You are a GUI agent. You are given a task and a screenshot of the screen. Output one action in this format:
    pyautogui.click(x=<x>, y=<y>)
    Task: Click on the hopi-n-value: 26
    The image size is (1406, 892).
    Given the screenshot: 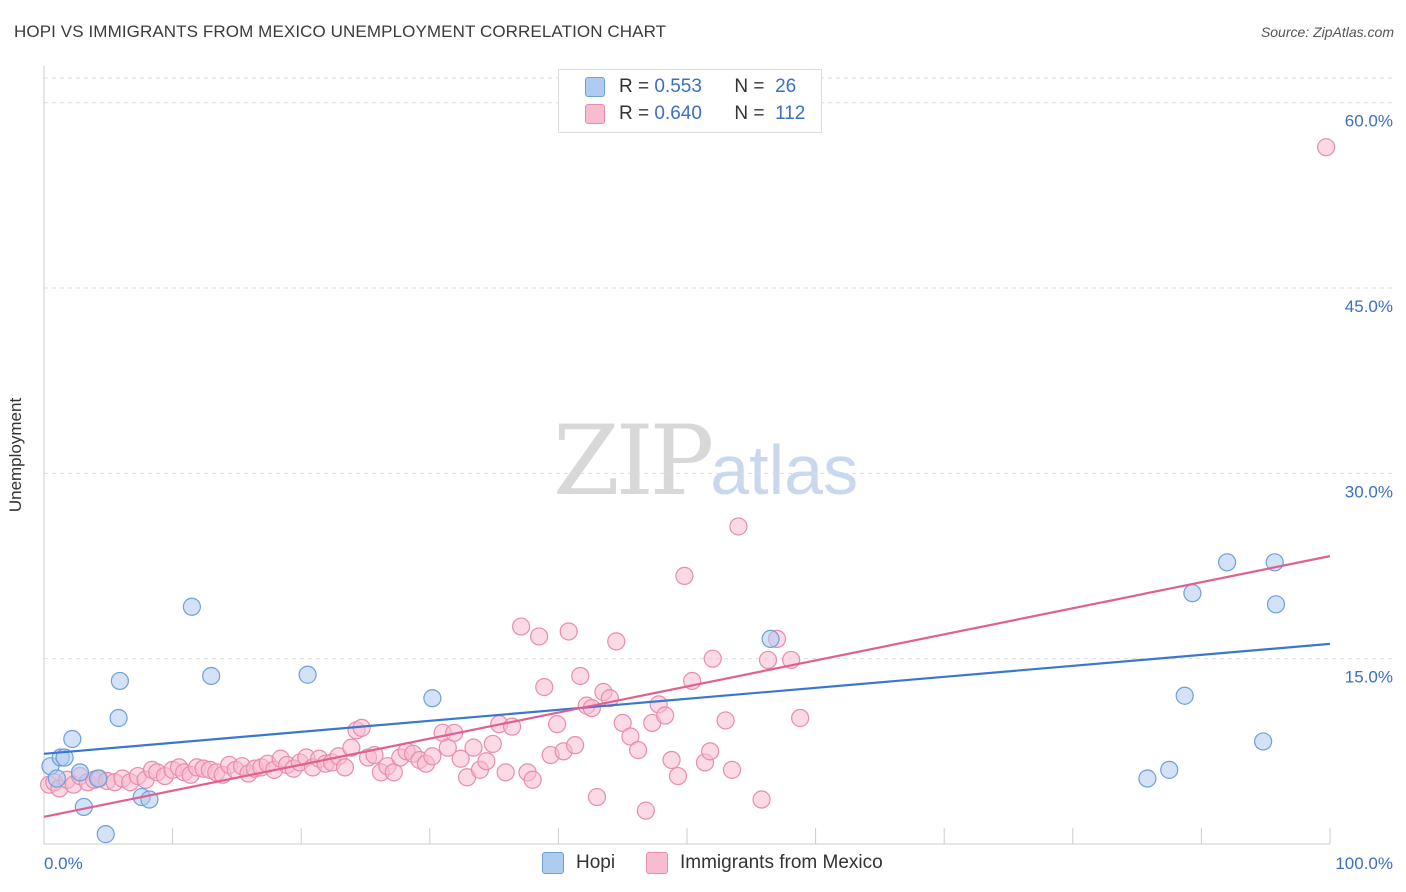 What is the action you would take?
    pyautogui.click(x=786, y=86)
    